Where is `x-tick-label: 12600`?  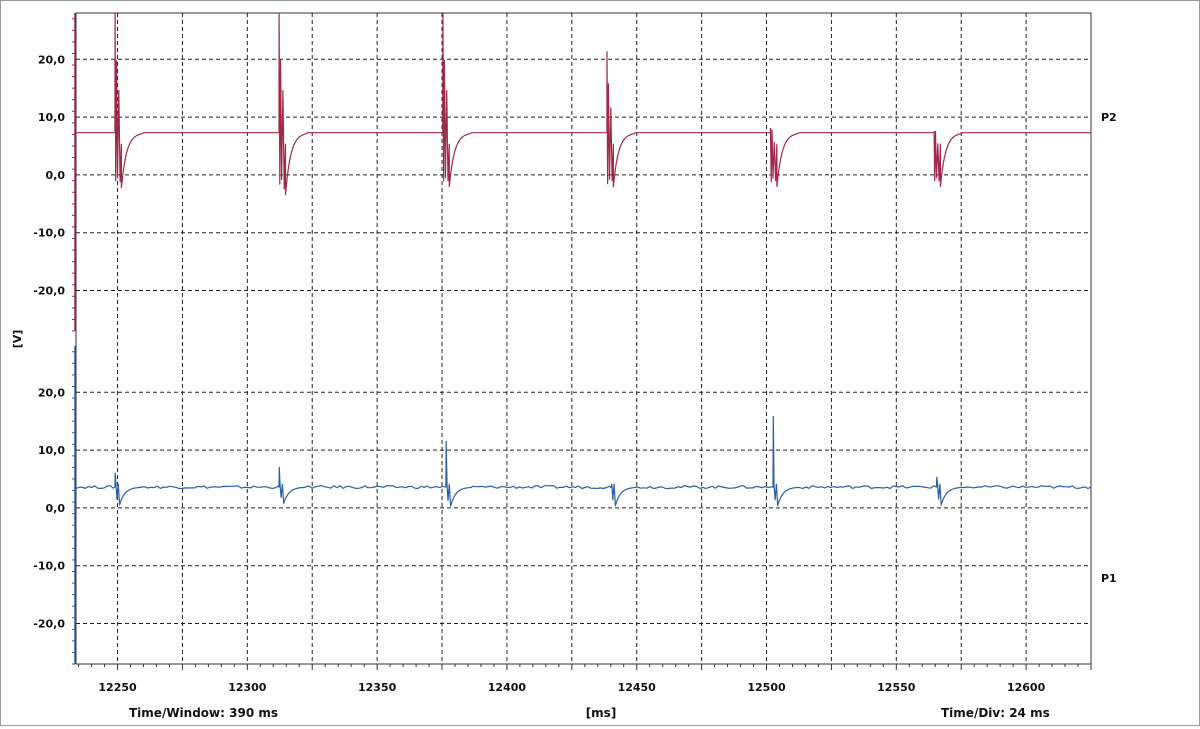
x-tick-label: 12600 is located at coordinates (1026, 687).